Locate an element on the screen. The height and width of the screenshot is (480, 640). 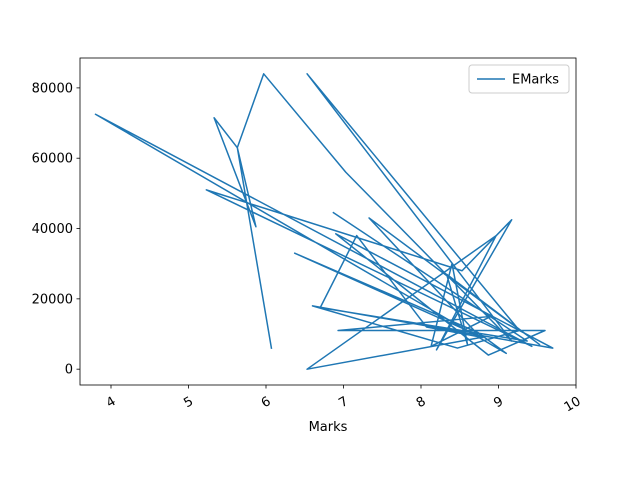
y-tick-label: 80000 is located at coordinates (52, 88).